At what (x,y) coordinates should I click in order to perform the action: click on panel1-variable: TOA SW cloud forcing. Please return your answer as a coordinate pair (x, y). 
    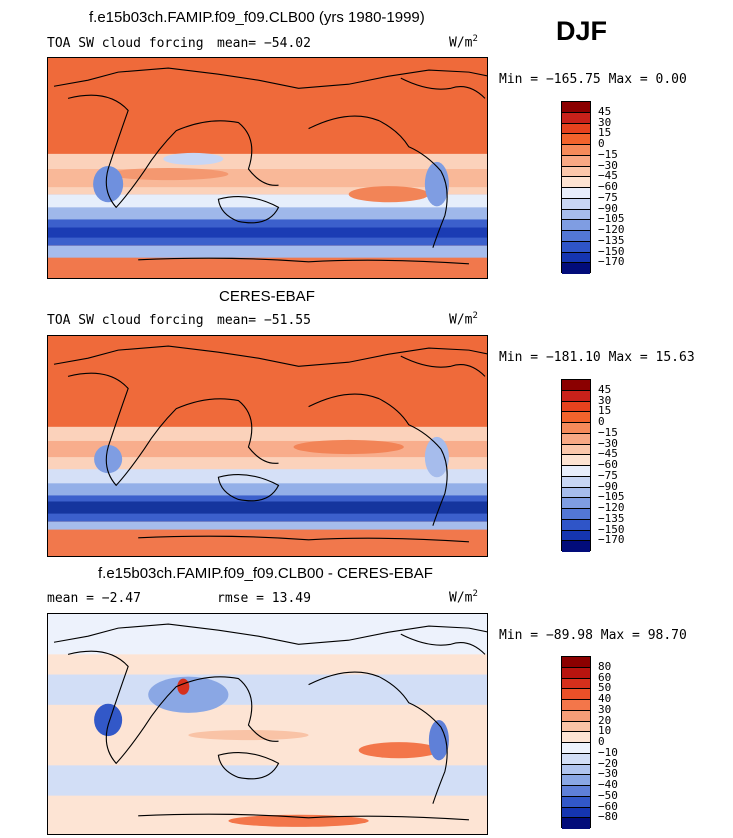
    Looking at the image, I should click on (125, 43).